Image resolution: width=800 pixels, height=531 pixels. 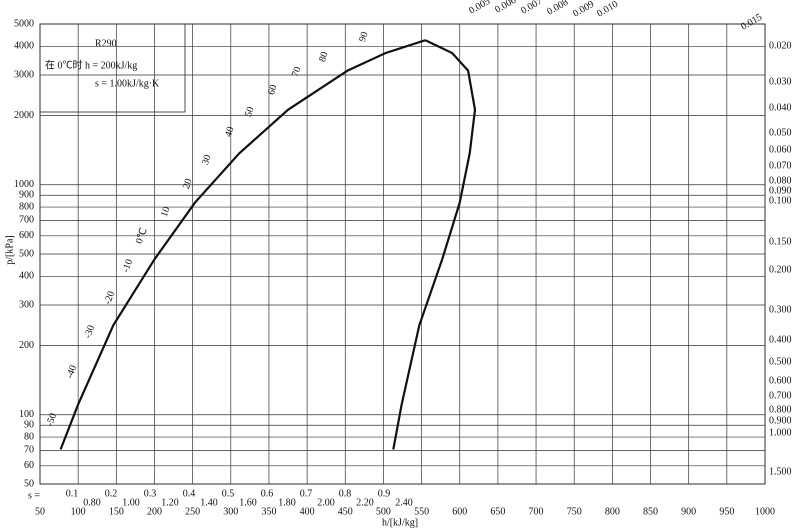 What do you see at coordinates (24, 46) in the screenshot?
I see `y-tick-label: 4000` at bounding box center [24, 46].